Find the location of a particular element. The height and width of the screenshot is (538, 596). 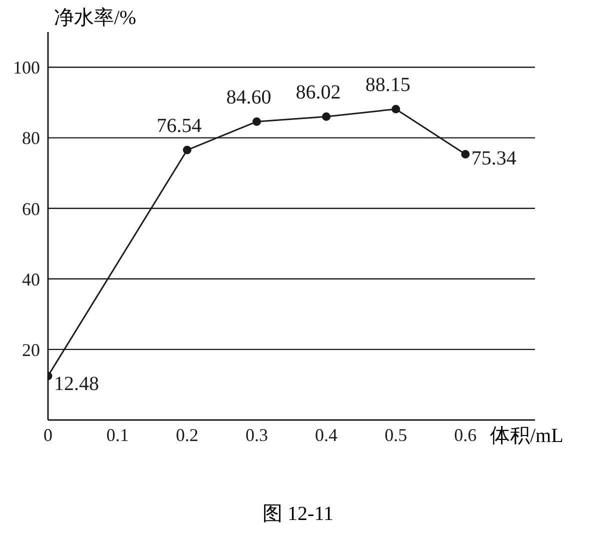

data-label: 12.48 is located at coordinates (76, 383).